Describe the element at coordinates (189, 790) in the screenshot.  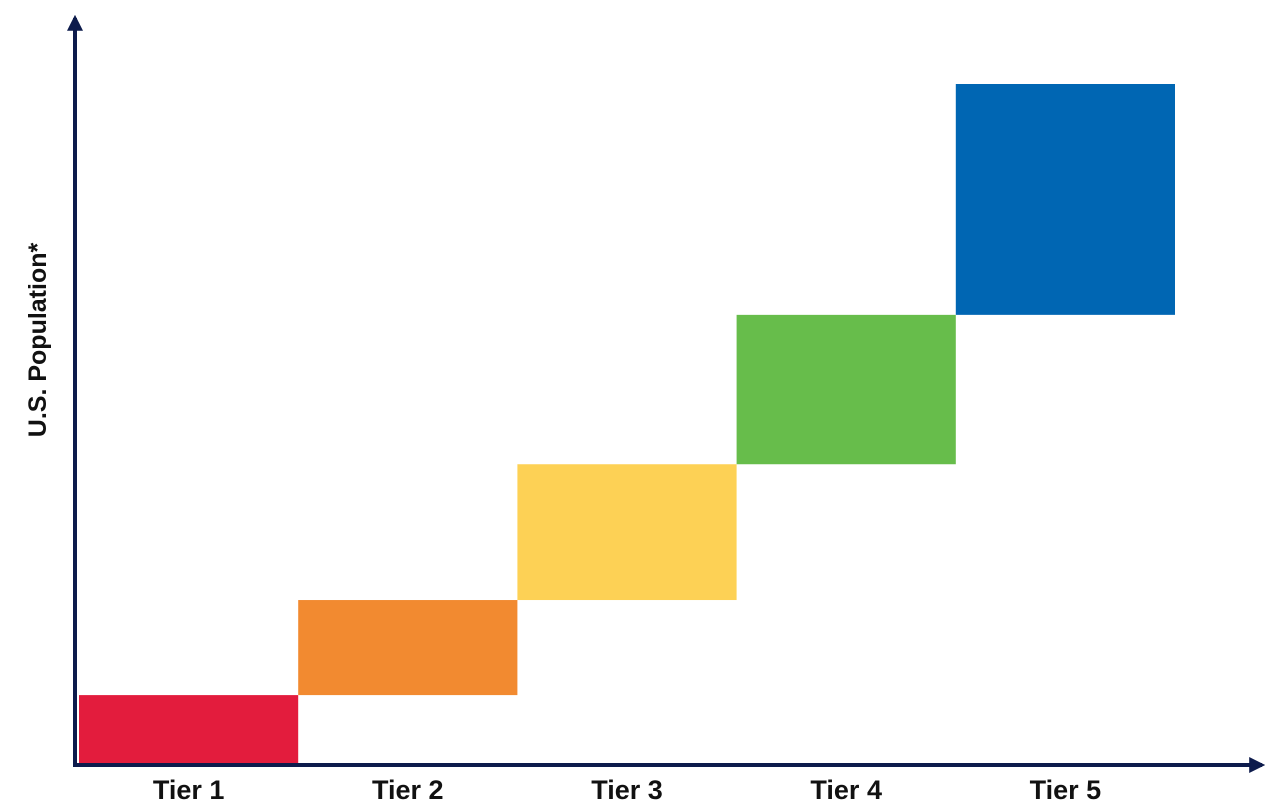
I see `x-tick-label-tier-1: Tier 1` at that location.